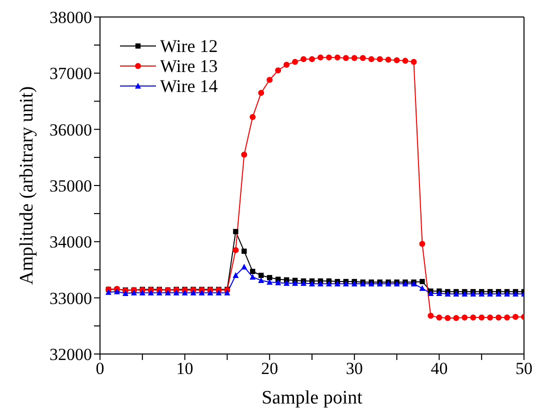  I want to click on x-tick-label: 10, so click(185, 368).